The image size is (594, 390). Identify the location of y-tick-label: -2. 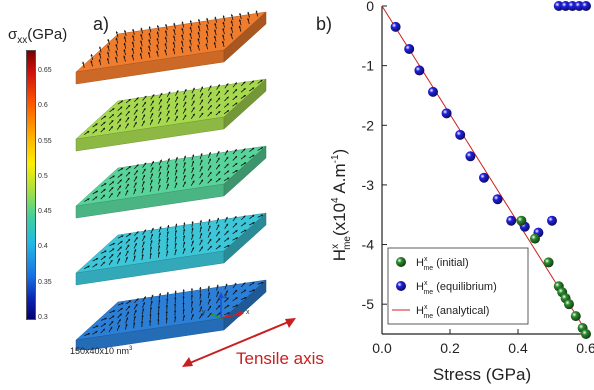
(368, 125).